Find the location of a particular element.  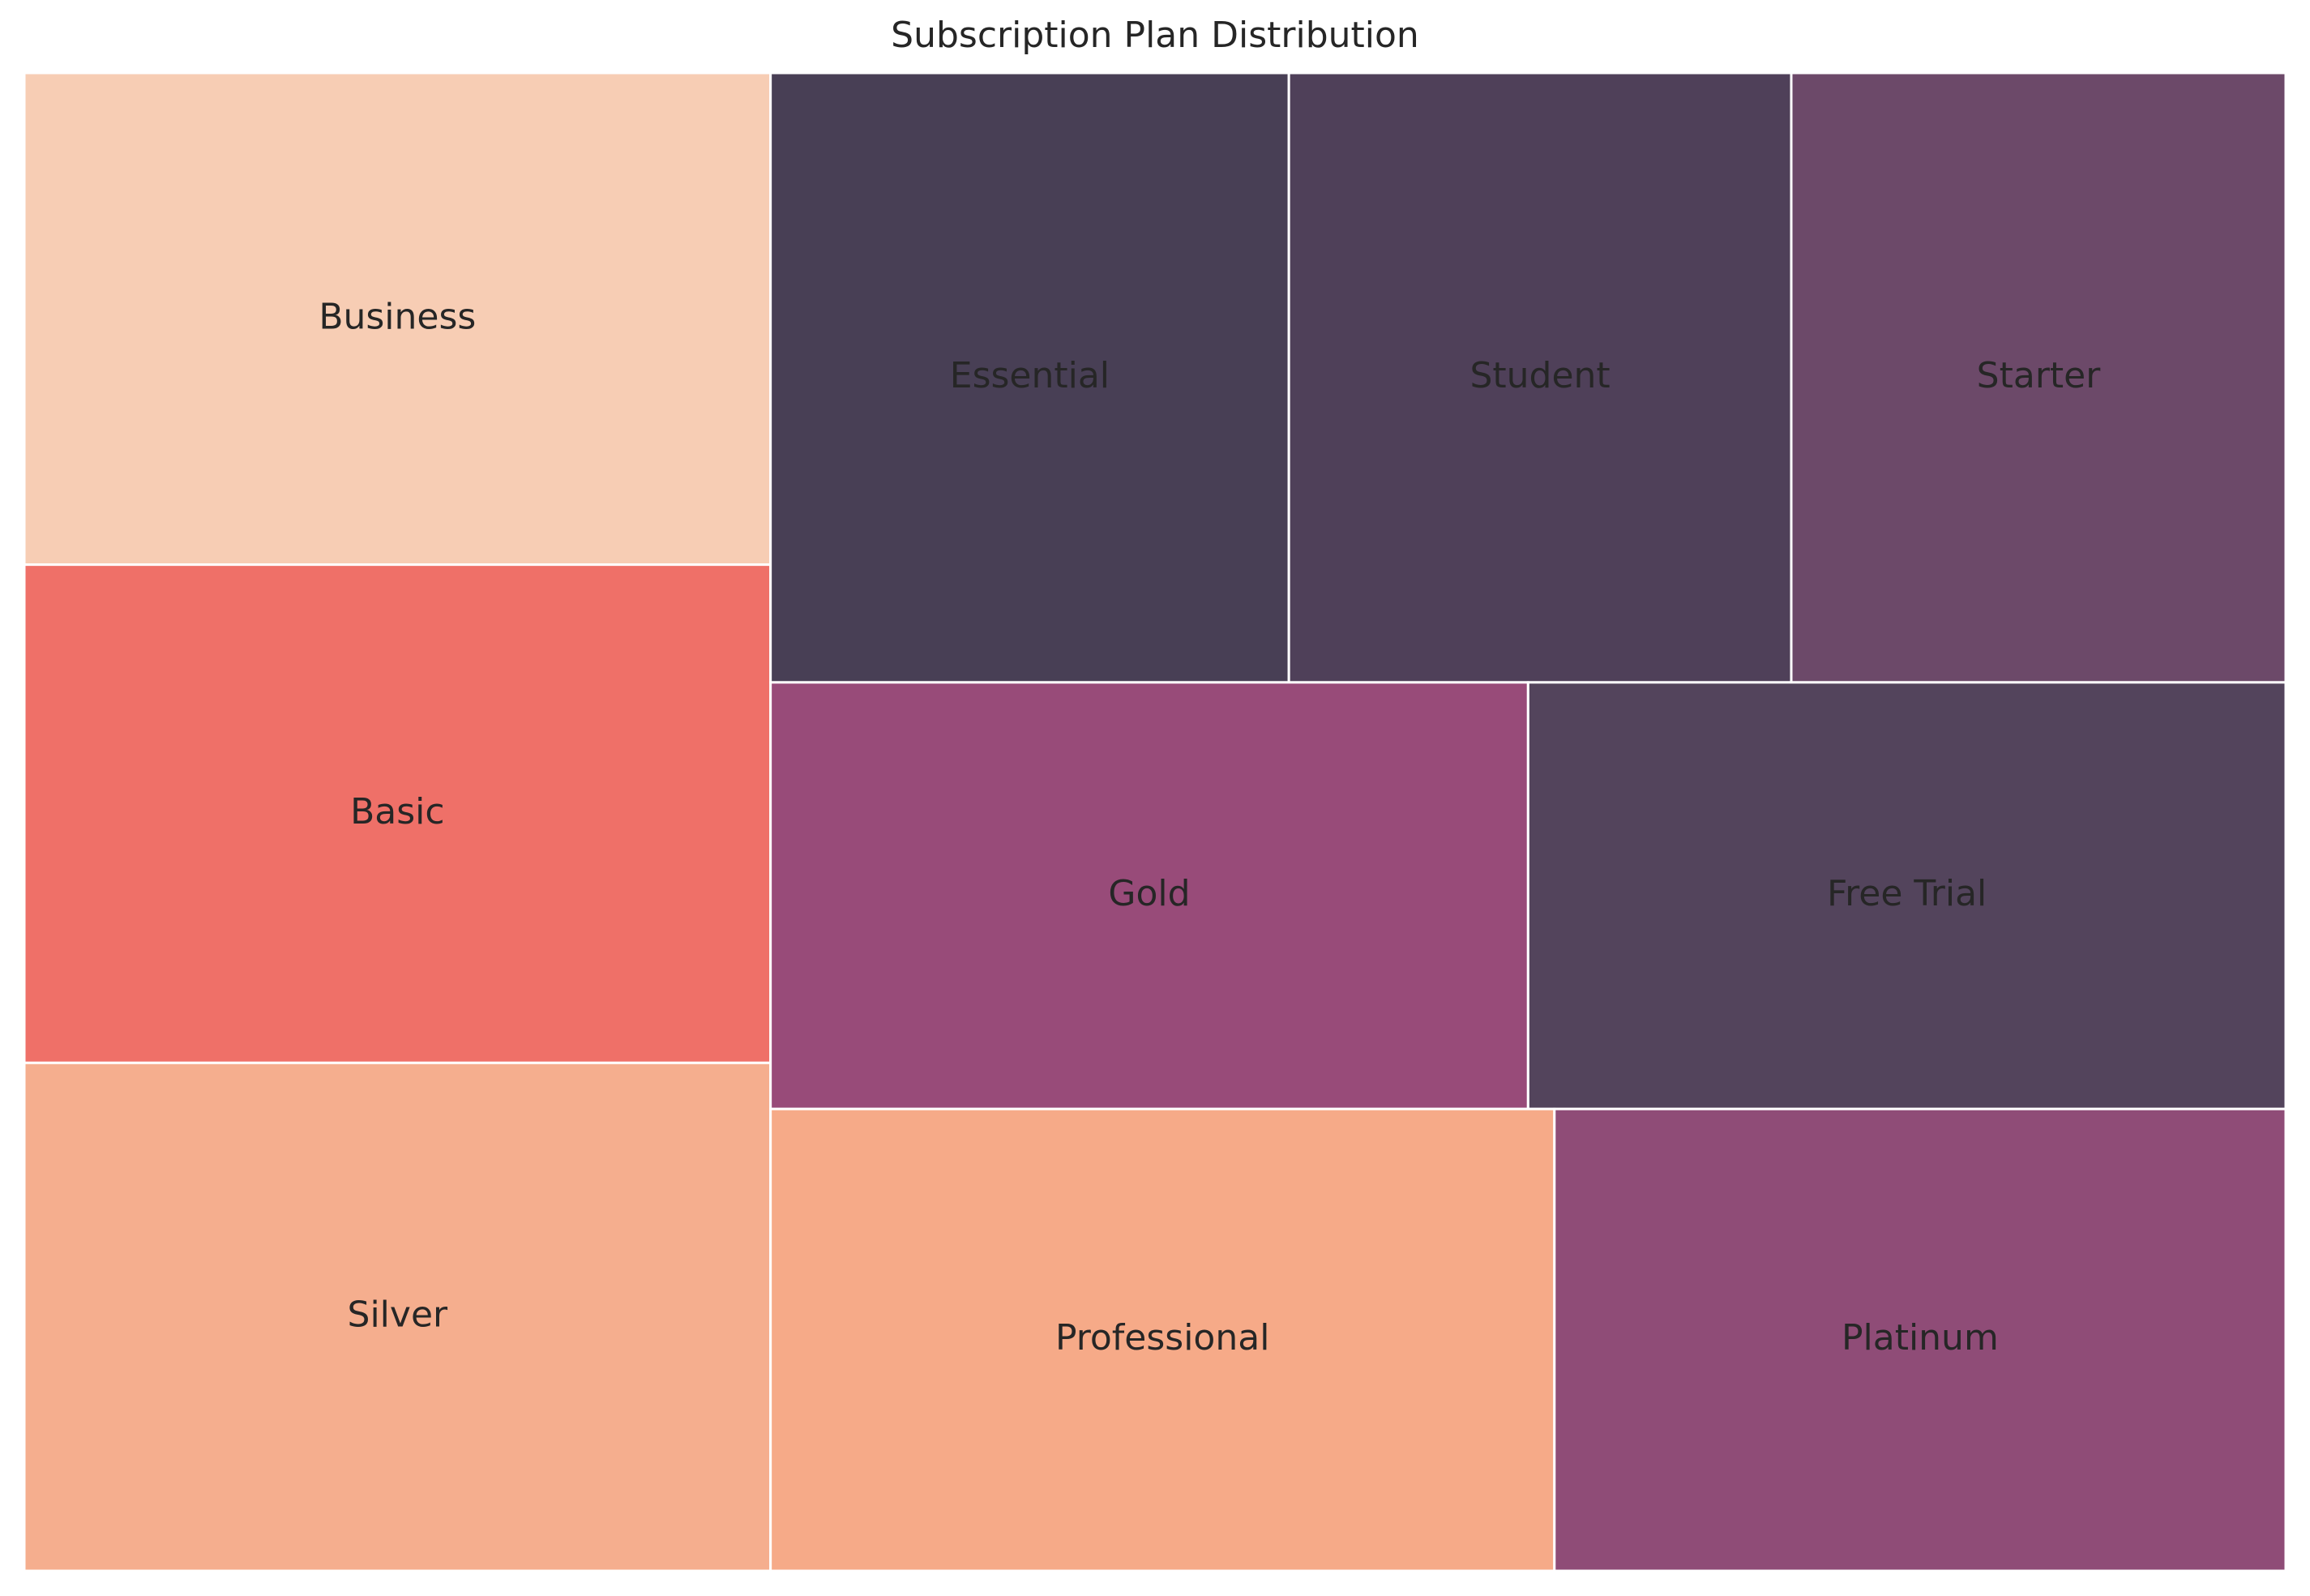

tile-label-basic: Basic is located at coordinates (397, 811).